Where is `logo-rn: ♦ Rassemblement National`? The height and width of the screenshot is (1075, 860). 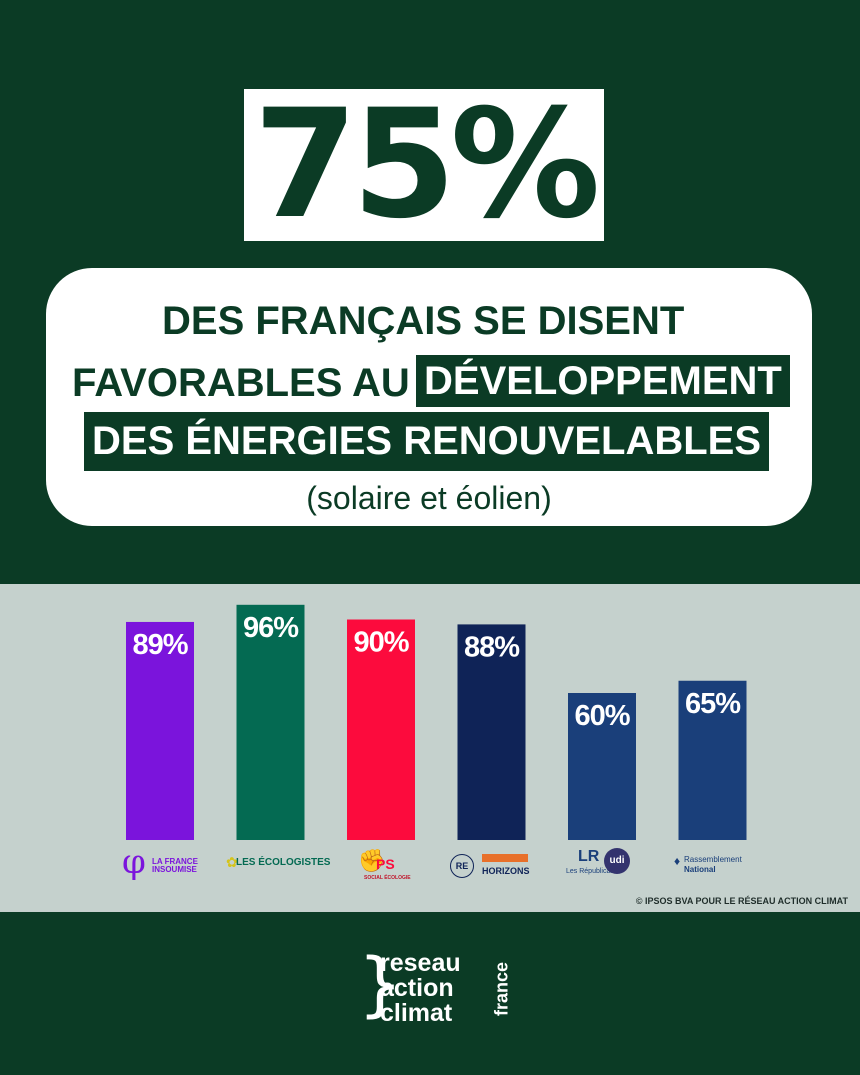 logo-rn: ♦ Rassemblement National is located at coordinates (719, 866).